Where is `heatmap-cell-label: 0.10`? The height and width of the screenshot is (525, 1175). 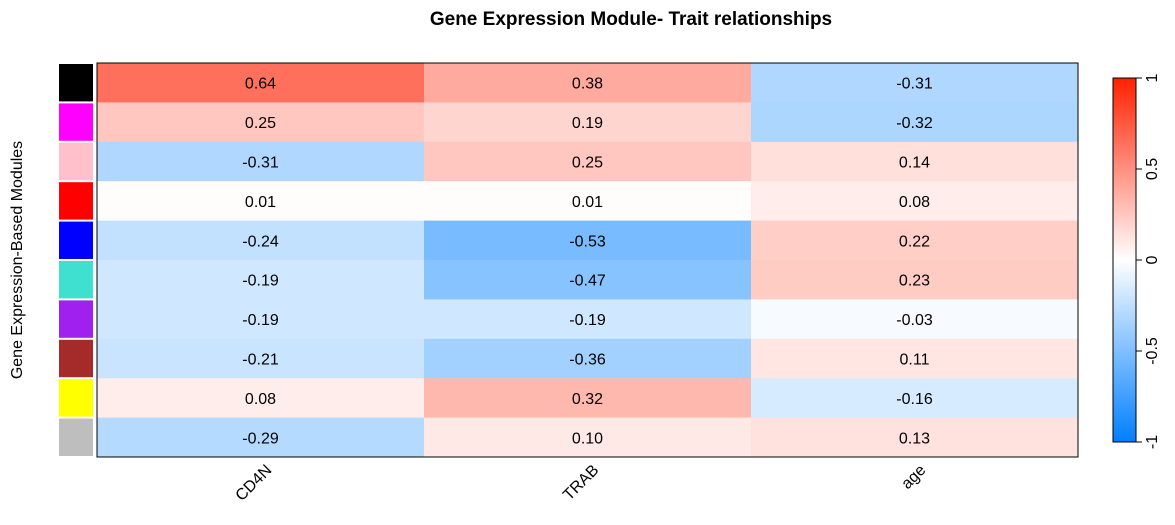 heatmap-cell-label: 0.10 is located at coordinates (587, 438).